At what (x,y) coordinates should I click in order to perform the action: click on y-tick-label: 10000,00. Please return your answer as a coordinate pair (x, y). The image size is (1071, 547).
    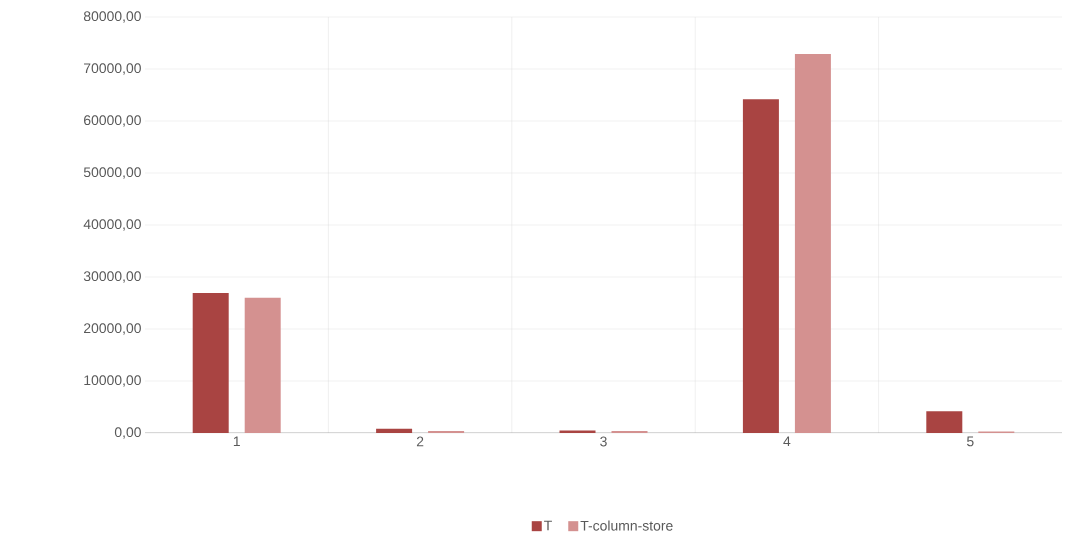
    Looking at the image, I should click on (112, 381).